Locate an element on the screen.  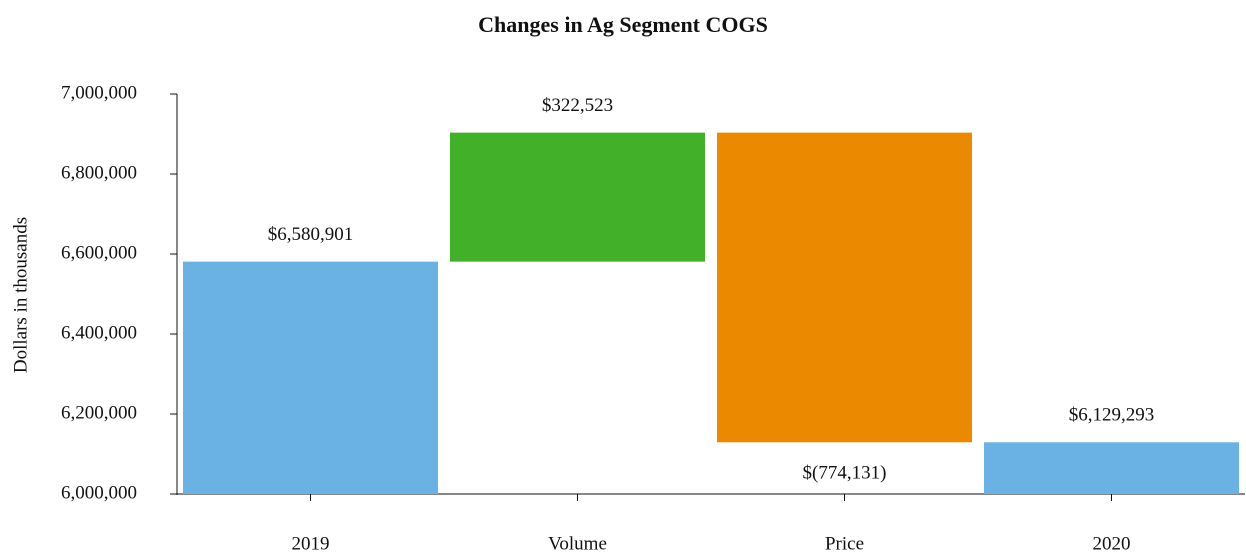
y-tick-label: 6,400,000 is located at coordinates (99, 332).